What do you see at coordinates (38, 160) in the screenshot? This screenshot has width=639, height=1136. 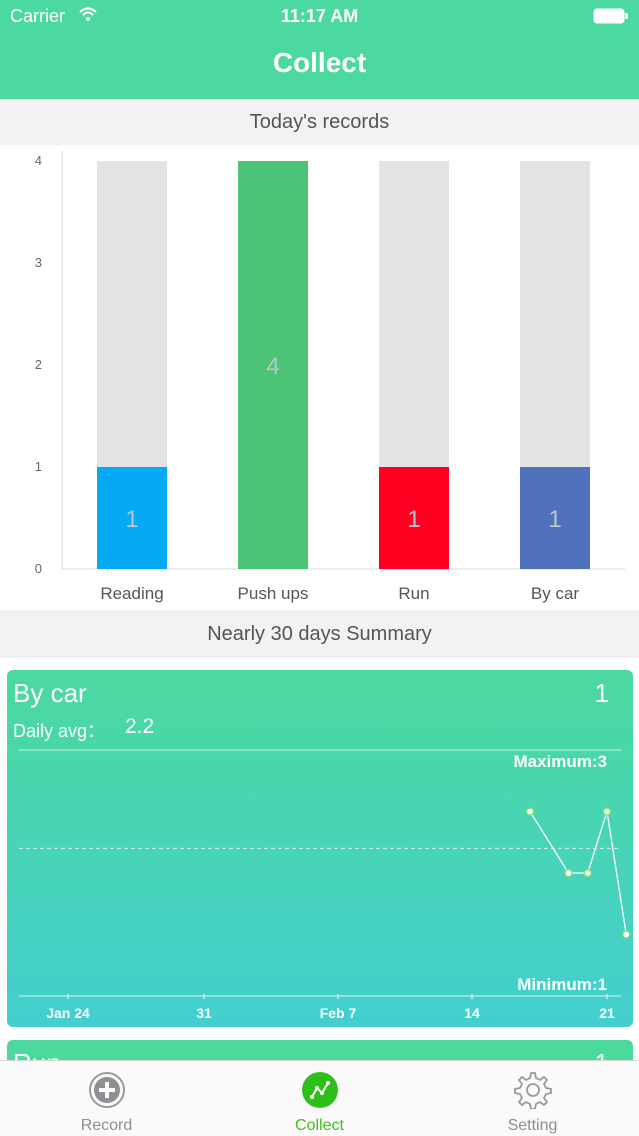 I see `y-tick-label: 4` at bounding box center [38, 160].